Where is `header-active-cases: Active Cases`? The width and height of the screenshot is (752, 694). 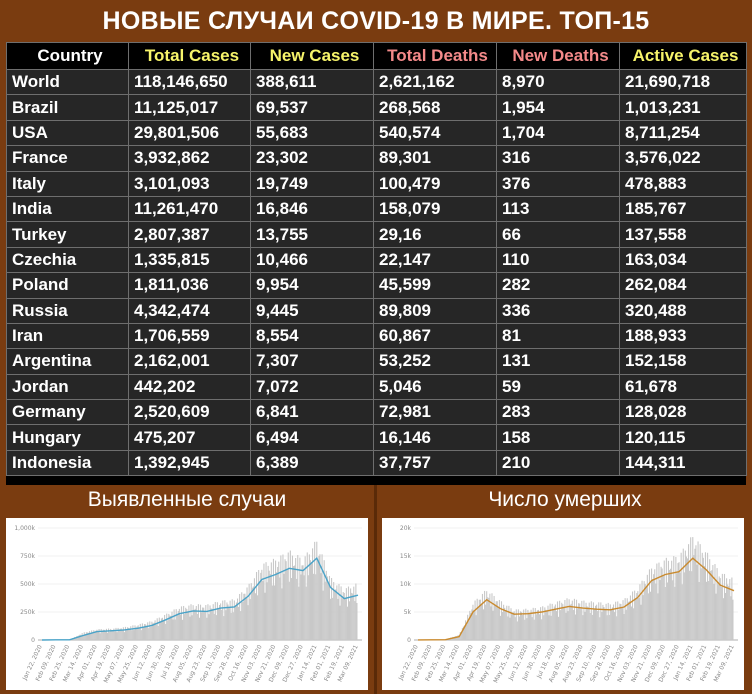
header-active-cases: Active Cases is located at coordinates (683, 56).